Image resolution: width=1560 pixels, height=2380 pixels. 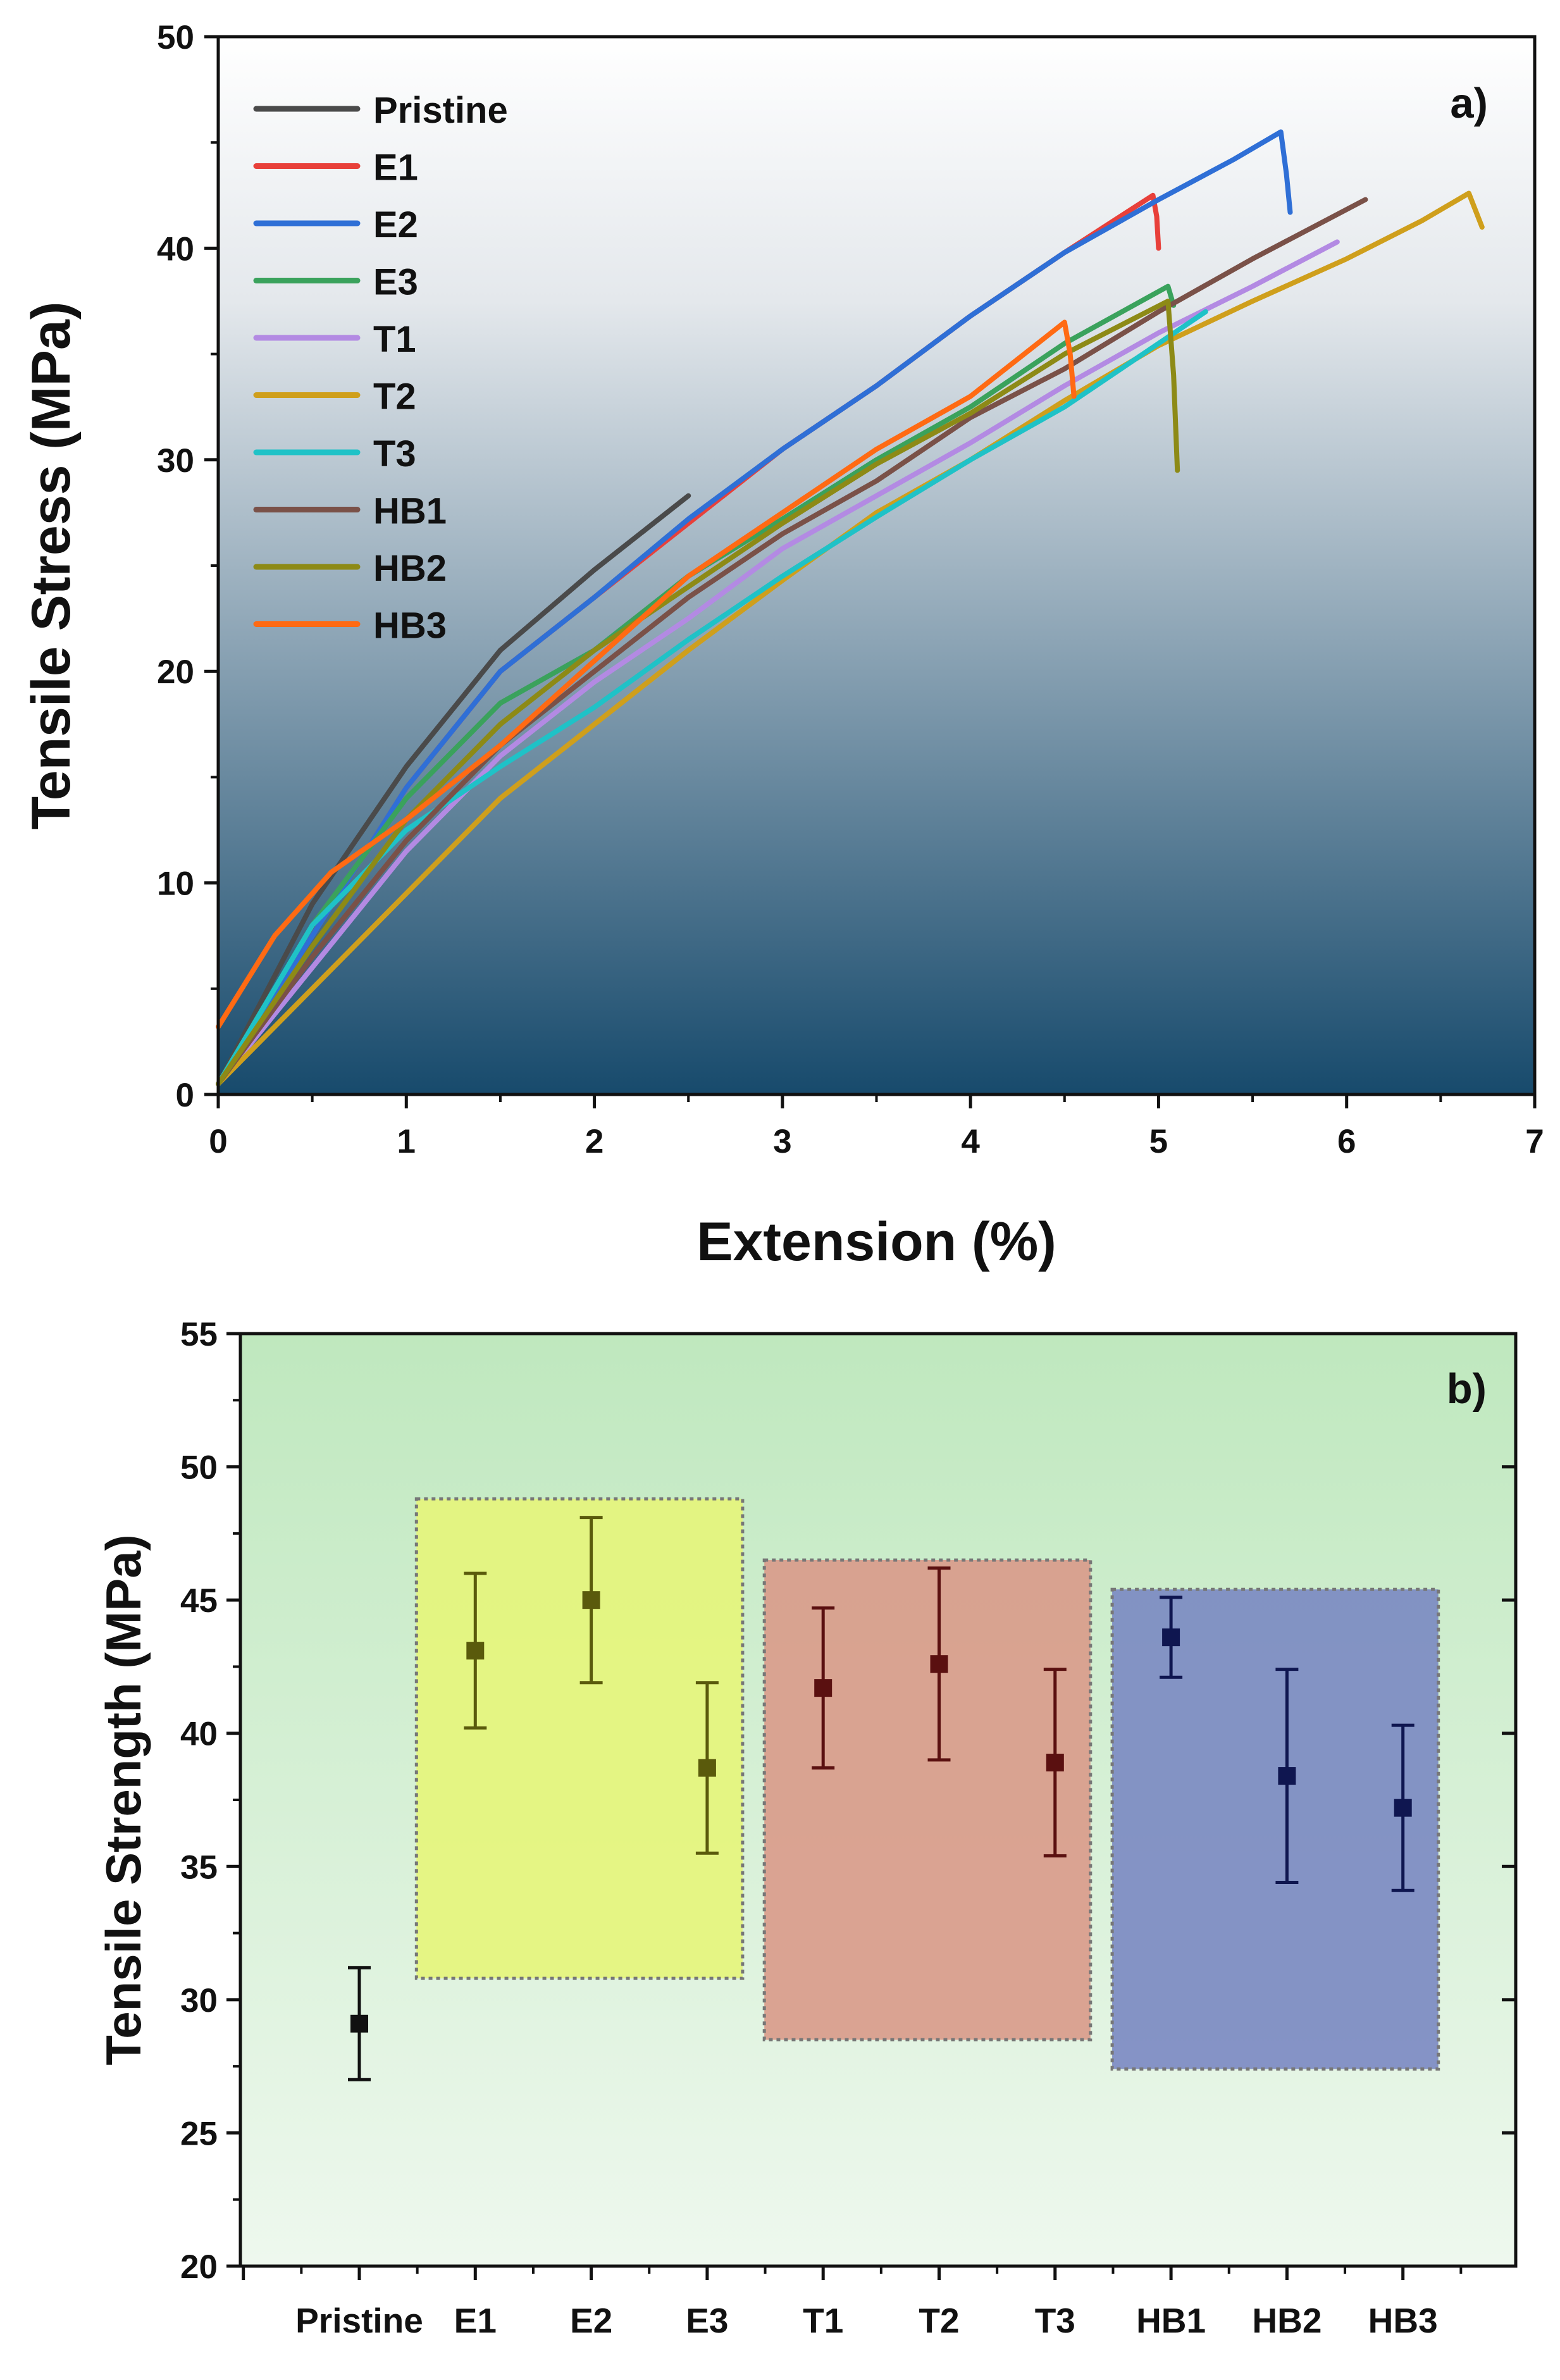 I want to click on series-line-pristine, so click(x=453, y=790).